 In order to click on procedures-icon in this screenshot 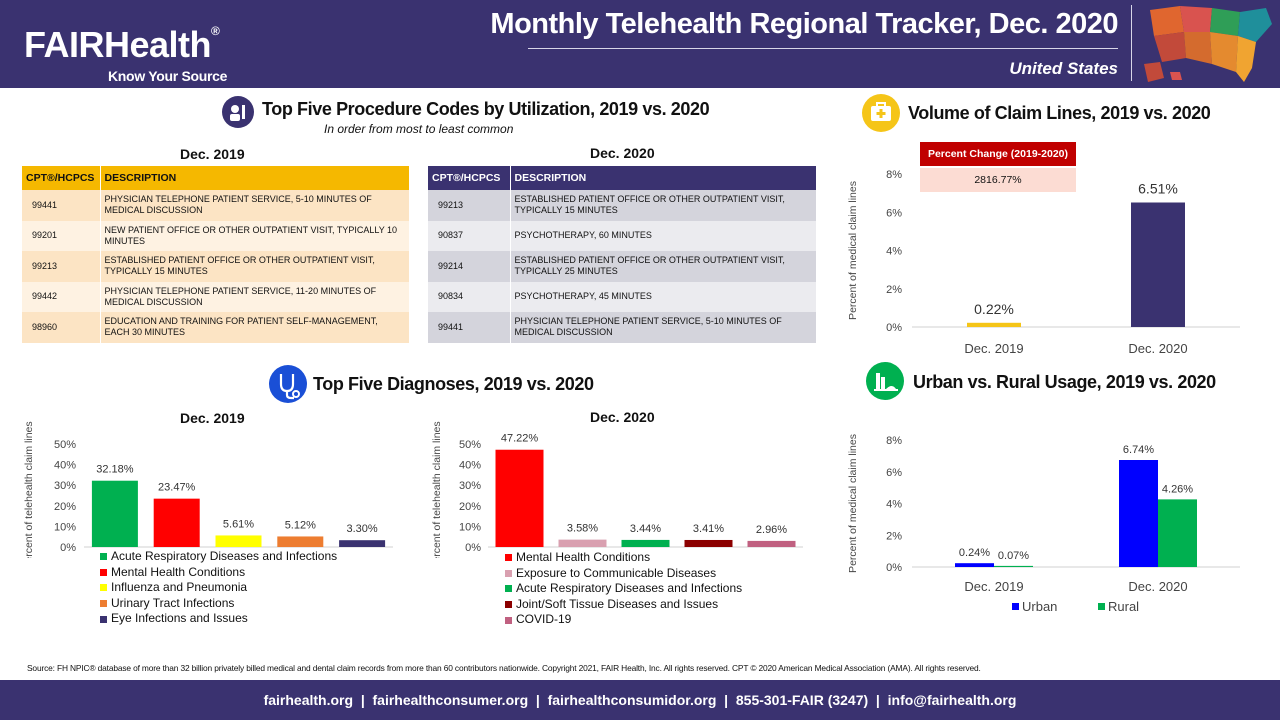, I will do `click(238, 112)`.